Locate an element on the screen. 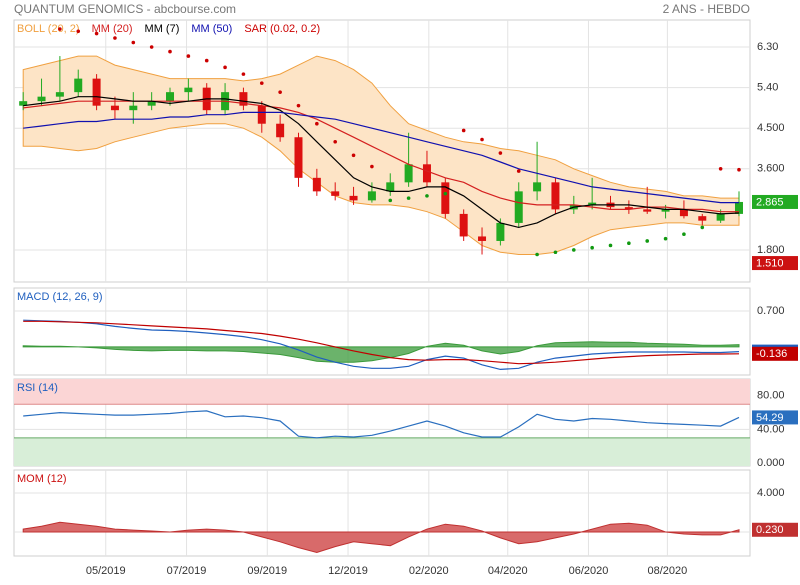 This screenshot has height=585, width=800. macd-line is located at coordinates (381, 345).